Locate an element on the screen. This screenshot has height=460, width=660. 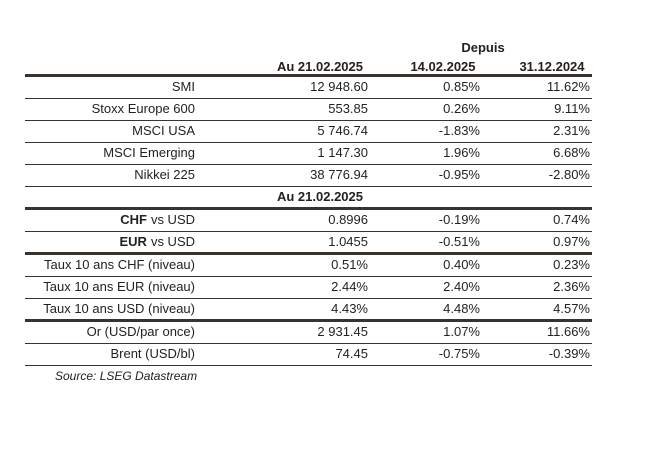
label-text: SMI is located at coordinates (183, 86).